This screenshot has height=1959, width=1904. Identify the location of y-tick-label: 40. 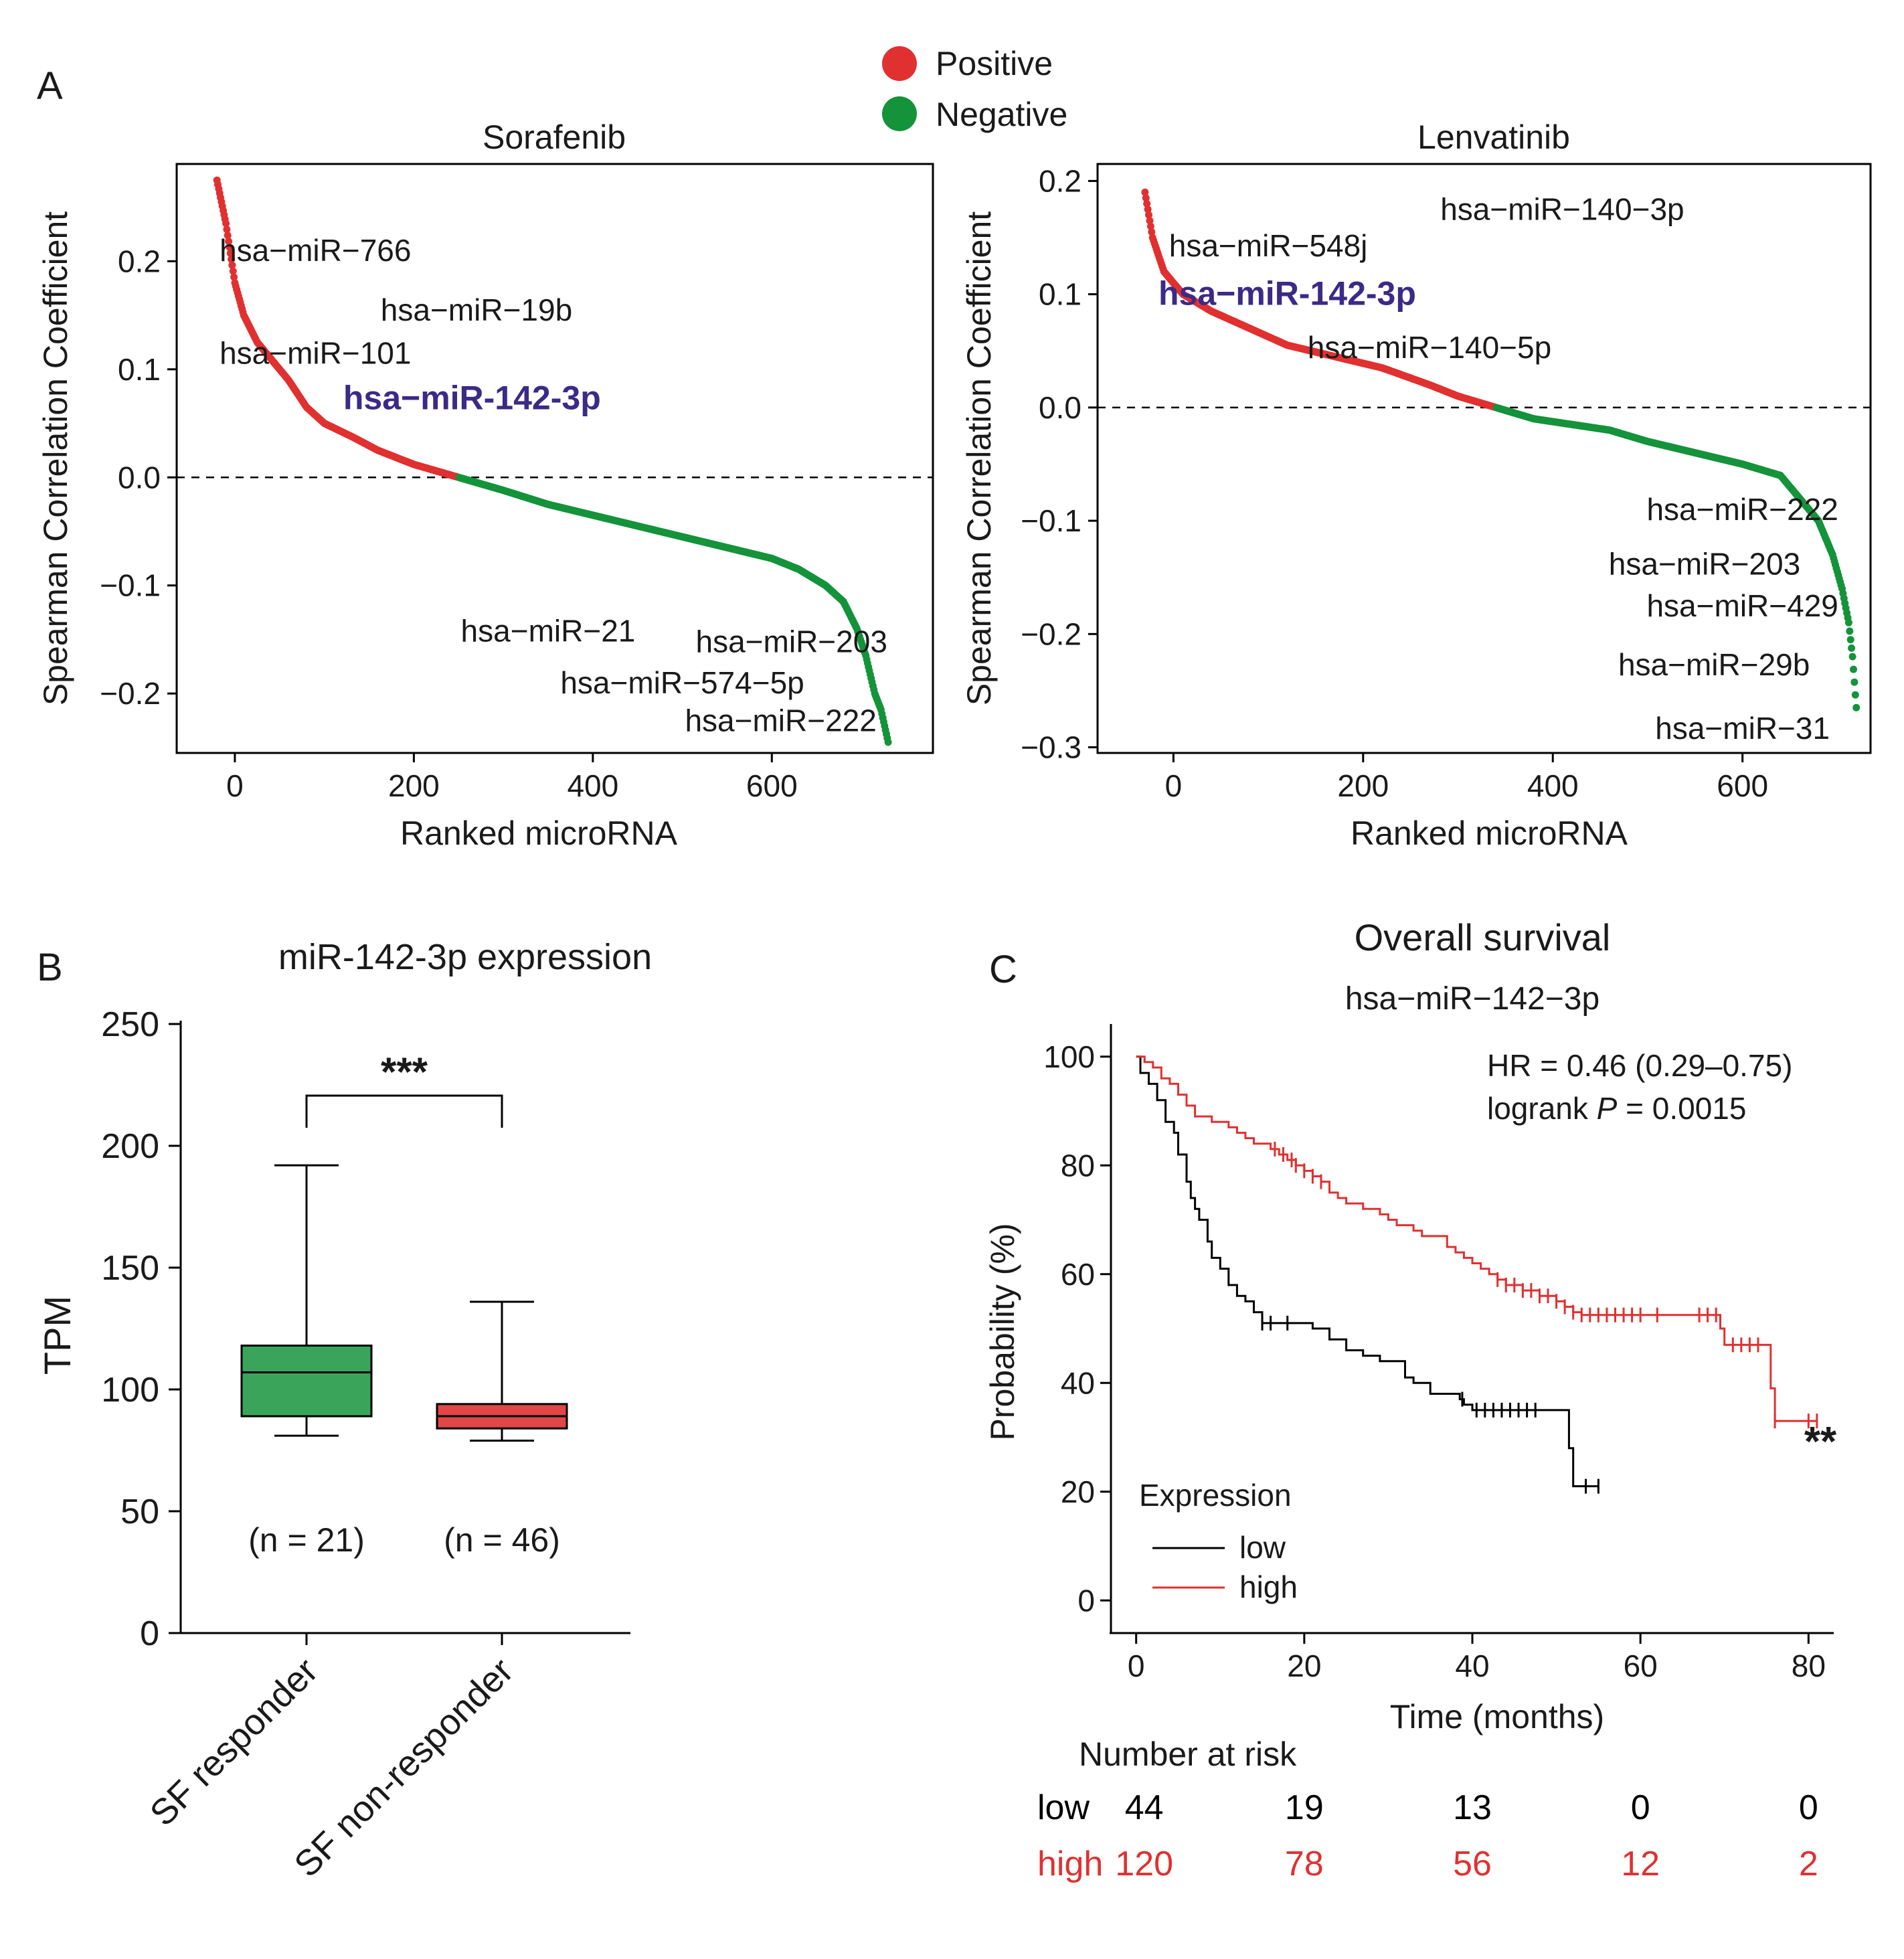
(1078, 1382).